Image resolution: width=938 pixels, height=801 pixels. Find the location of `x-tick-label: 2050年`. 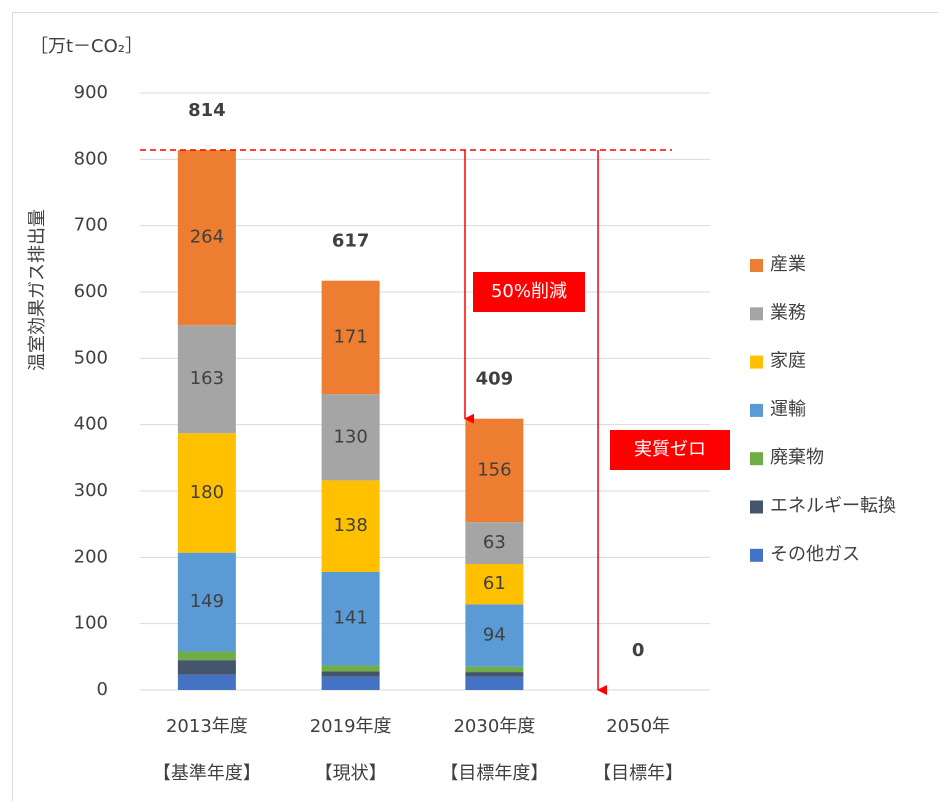

x-tick-label: 2050年 is located at coordinates (638, 726).